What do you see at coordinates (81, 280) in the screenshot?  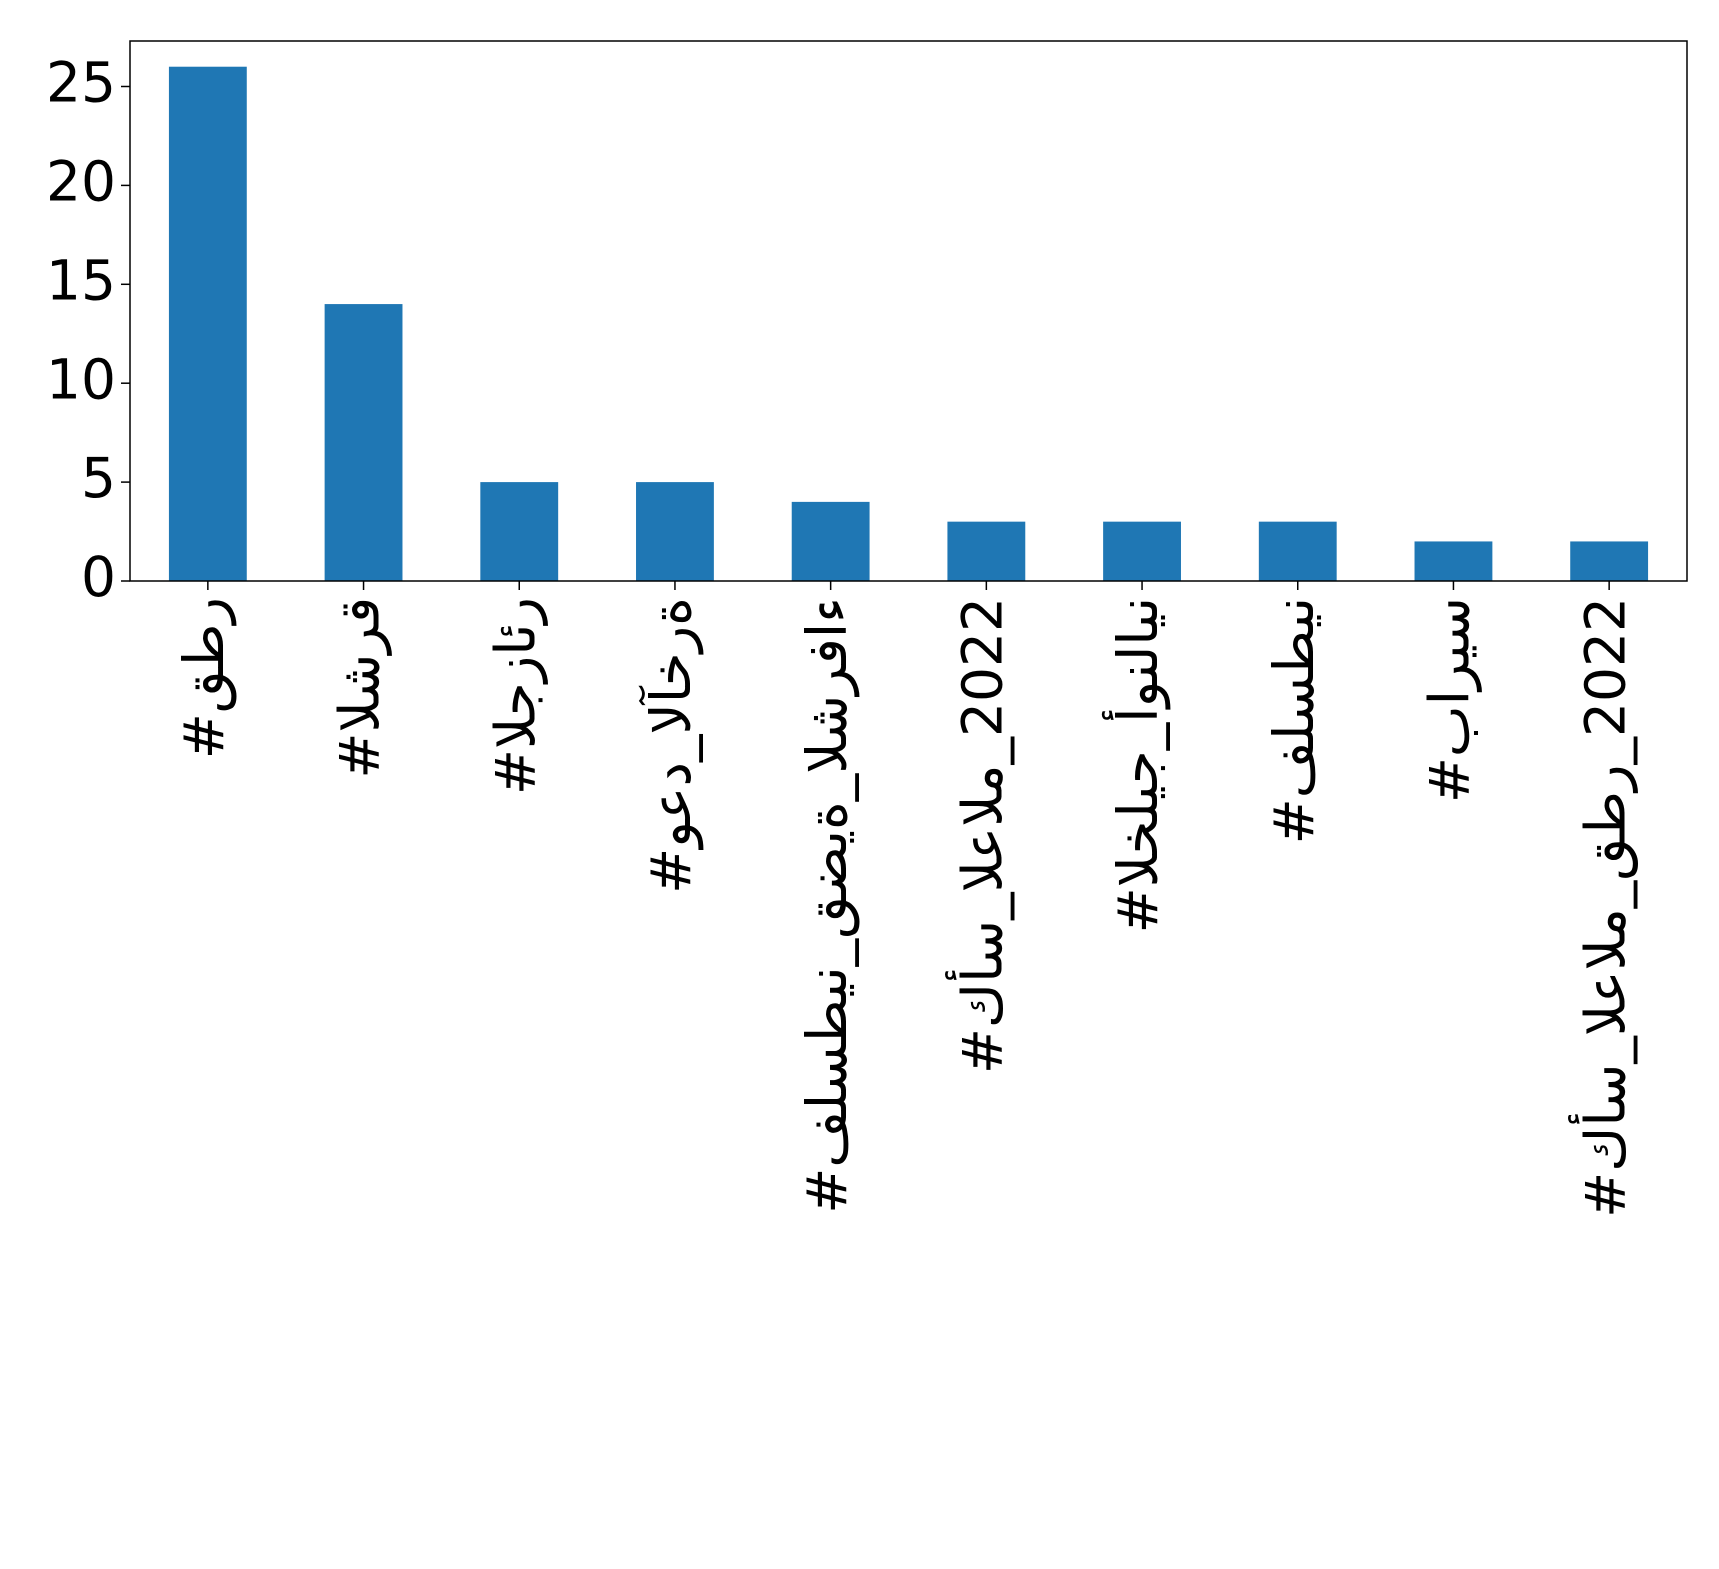 I see `y-tick-label: 15` at bounding box center [81, 280].